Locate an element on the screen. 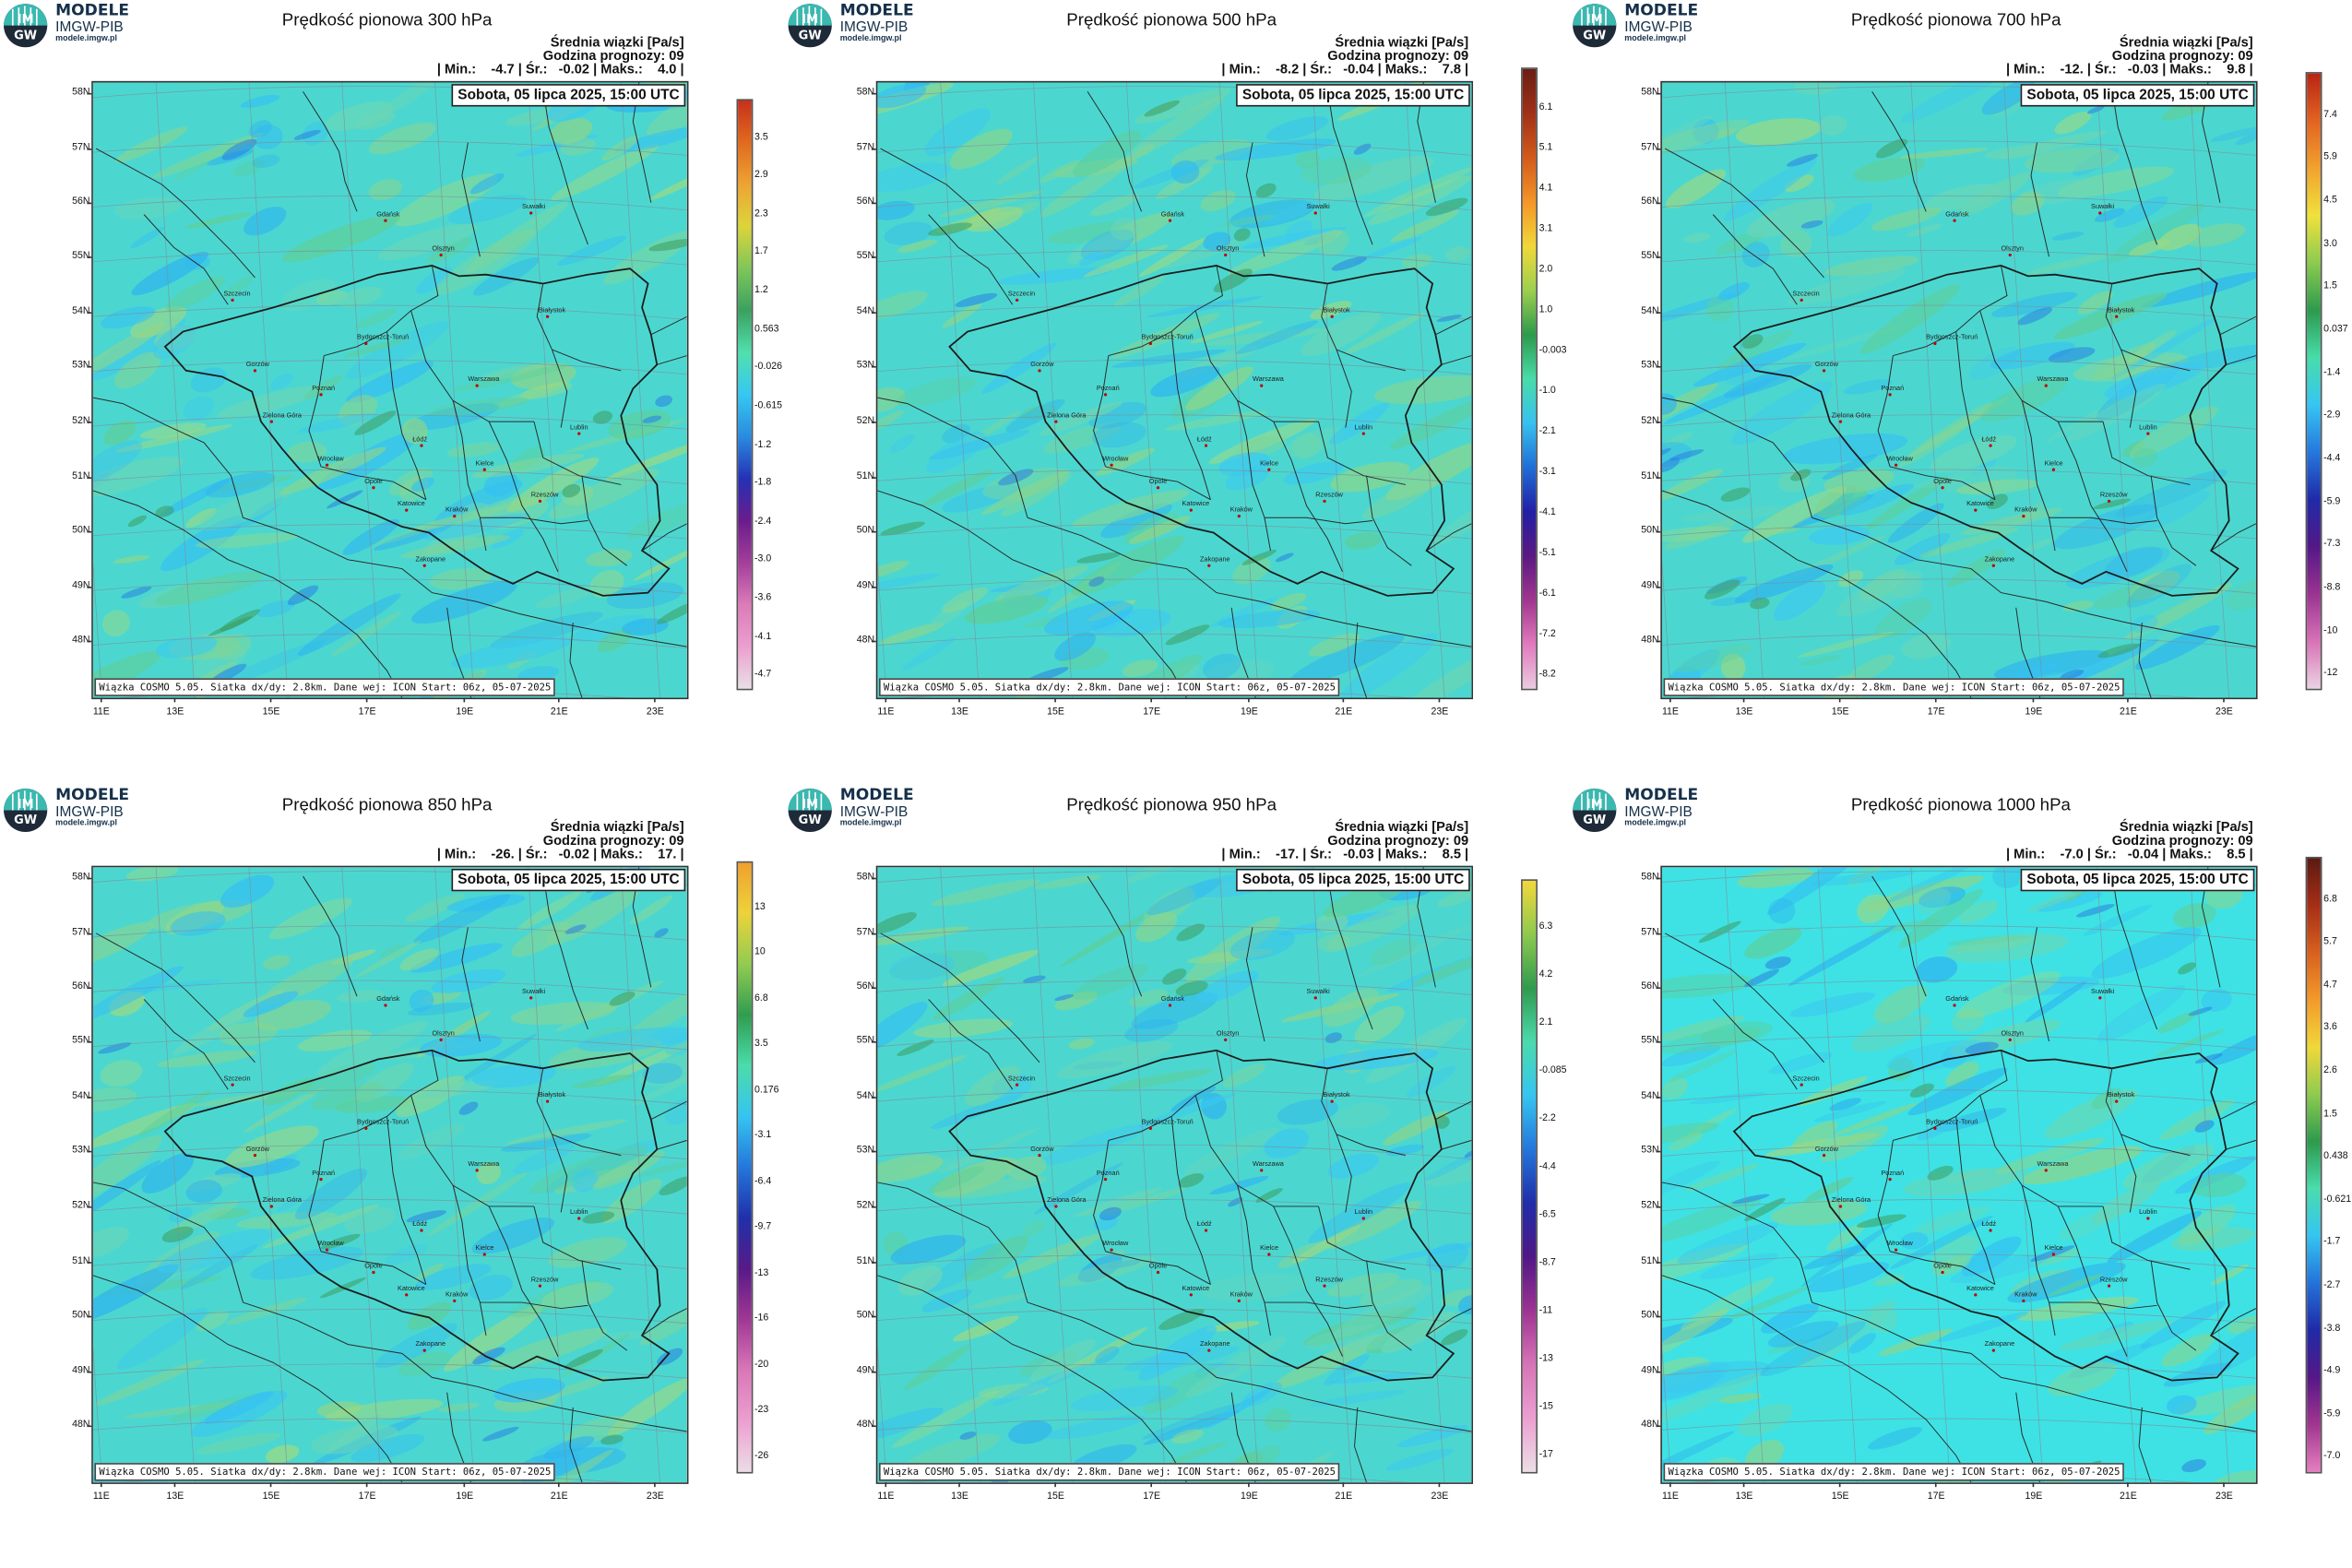  colorbar-label: -3.0 is located at coordinates (763, 559).